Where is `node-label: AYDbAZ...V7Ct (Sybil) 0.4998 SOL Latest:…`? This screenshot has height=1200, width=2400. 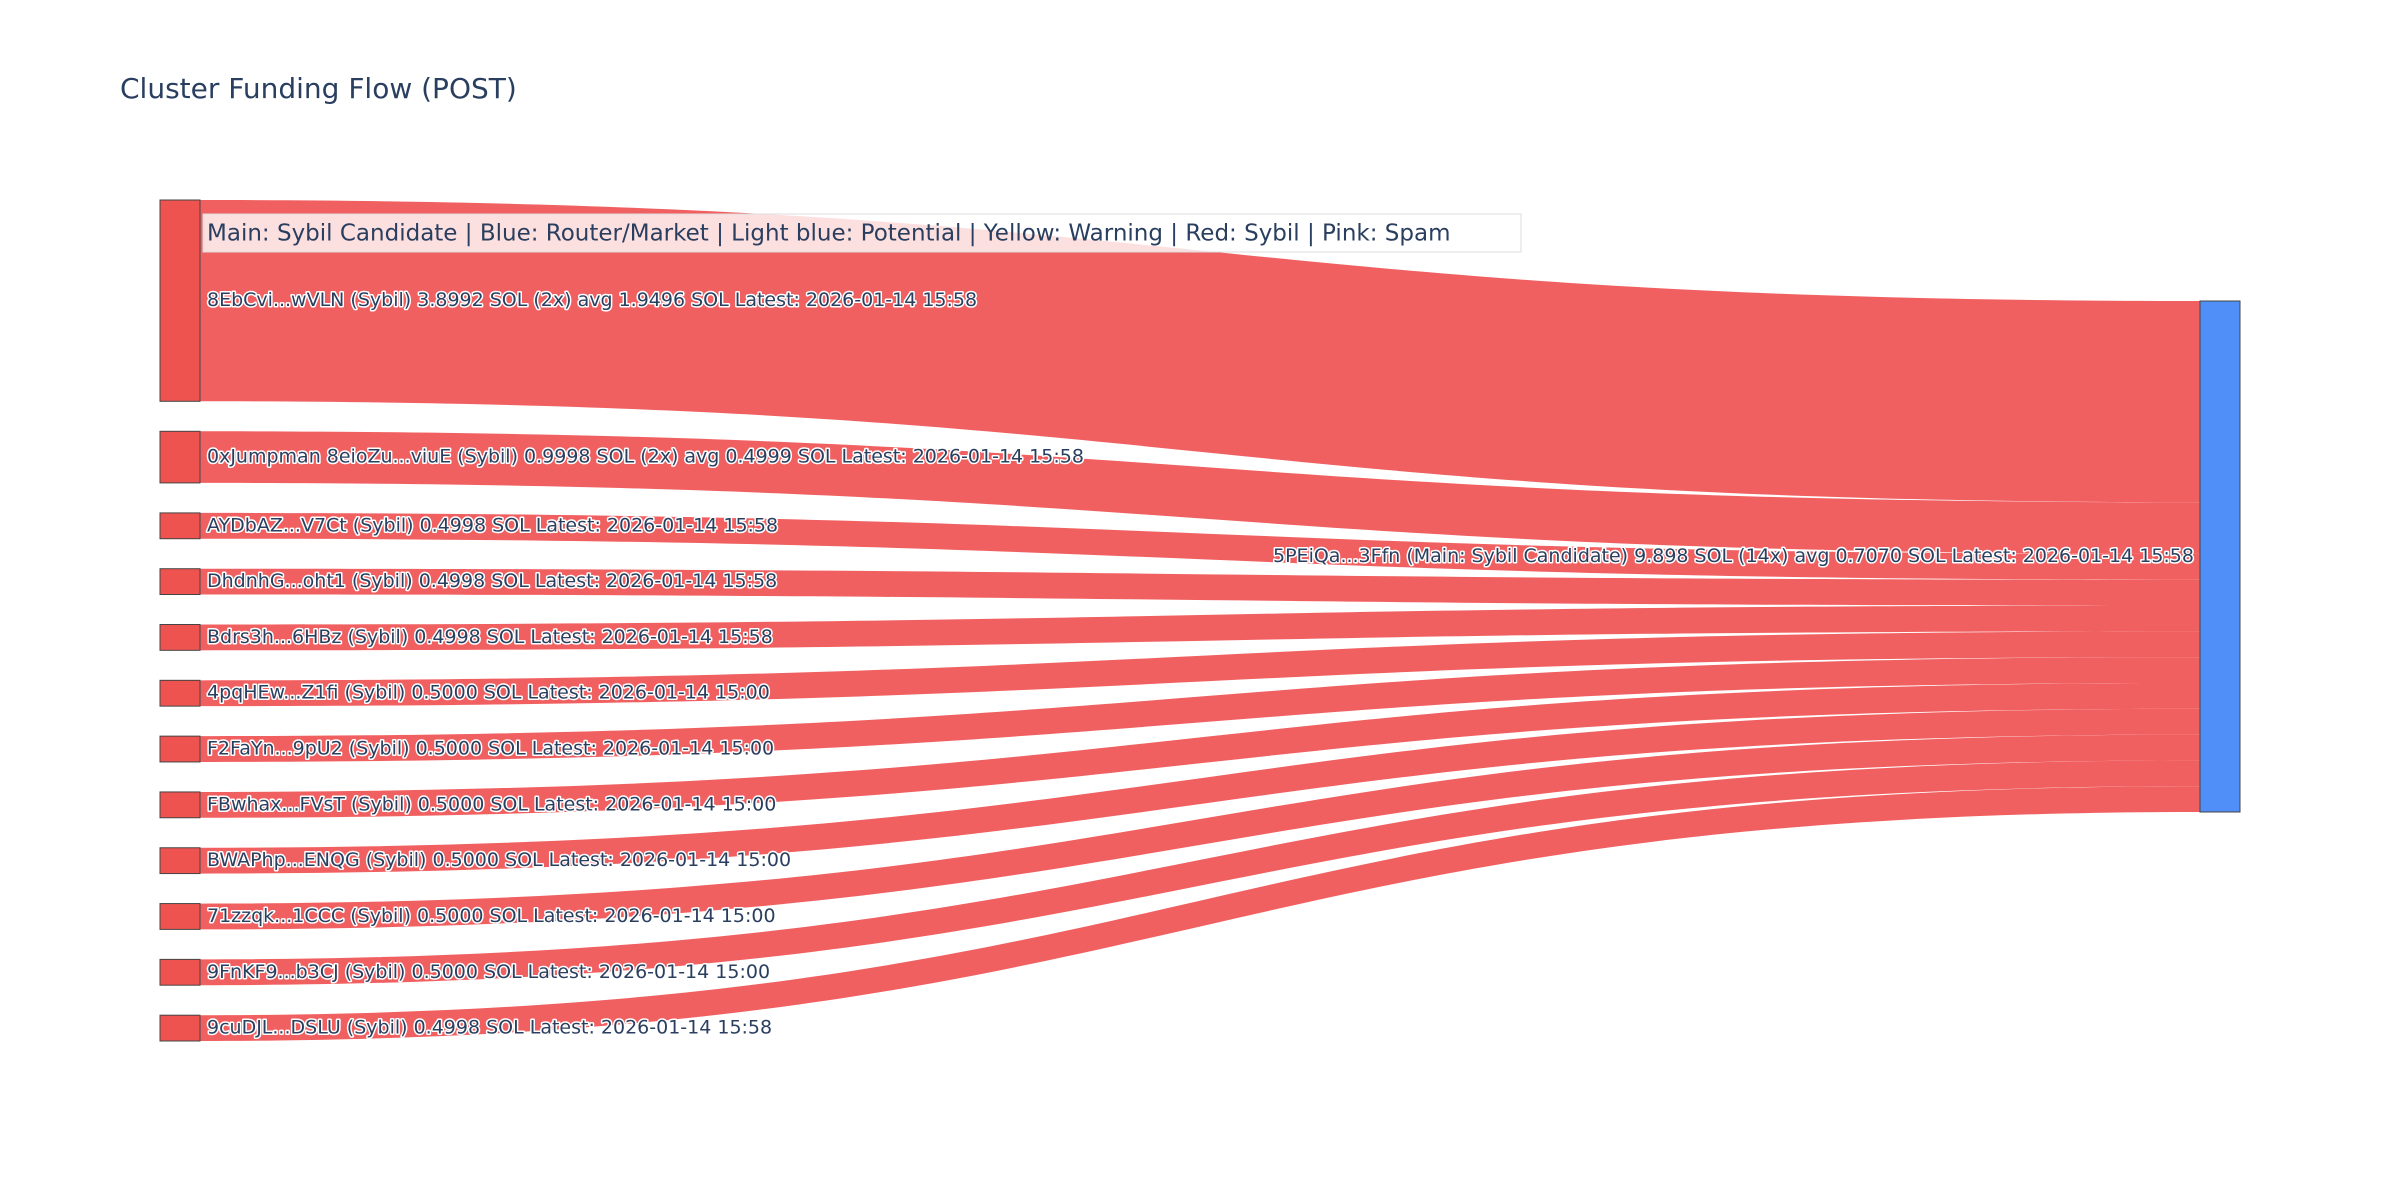
node-label: AYDbAZ...V7Ct (Sybil) 0.4998 SOL Latest:… is located at coordinates (492, 525).